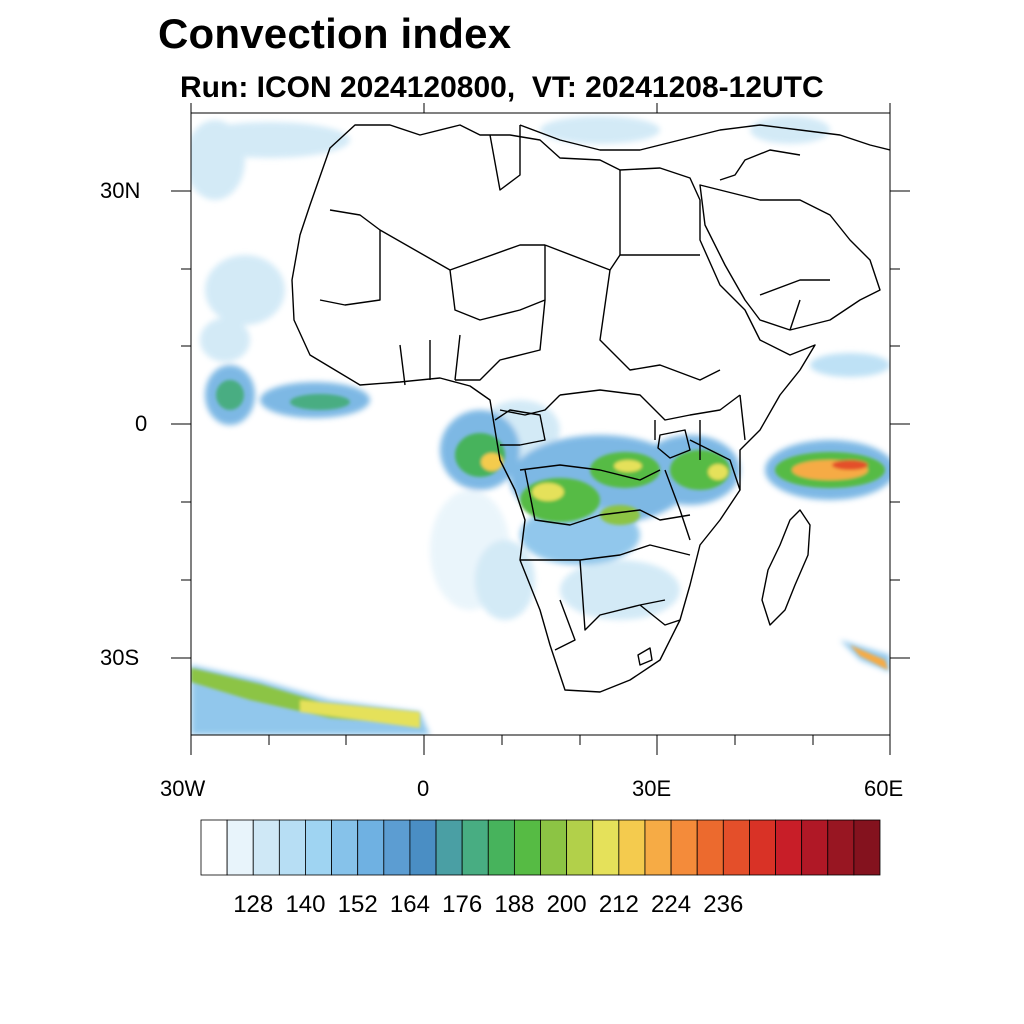 The width and height of the screenshot is (1024, 1024). What do you see at coordinates (671, 904) in the screenshot?
I see `colorbar-tick-label: 224` at bounding box center [671, 904].